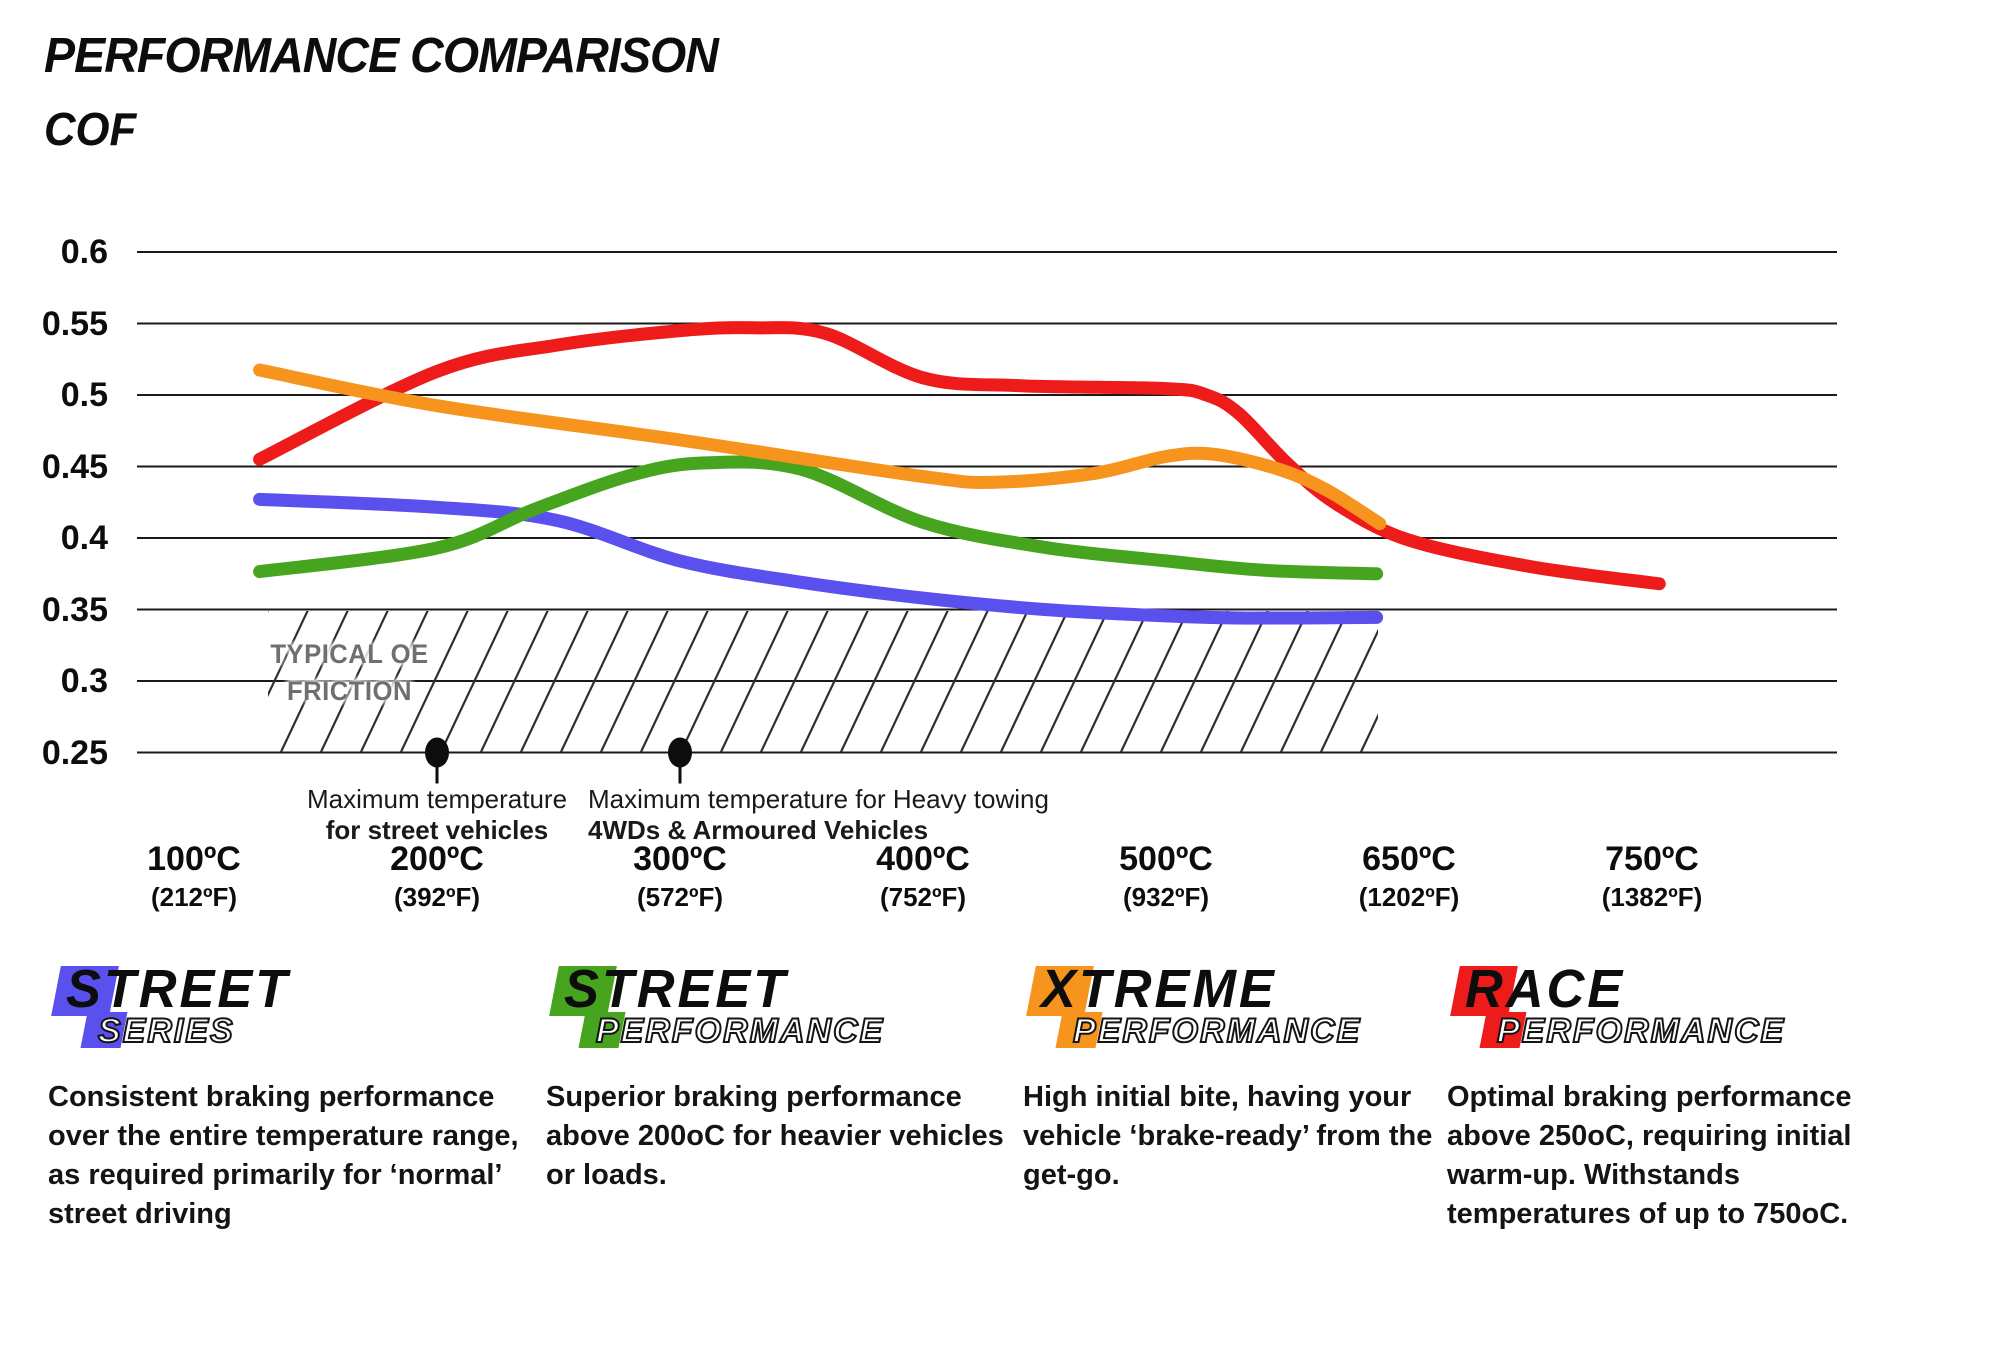 This screenshot has height=1346, width=2000. I want to click on annotation-line1: Maximum temperature for Heavy towing, so click(818, 799).